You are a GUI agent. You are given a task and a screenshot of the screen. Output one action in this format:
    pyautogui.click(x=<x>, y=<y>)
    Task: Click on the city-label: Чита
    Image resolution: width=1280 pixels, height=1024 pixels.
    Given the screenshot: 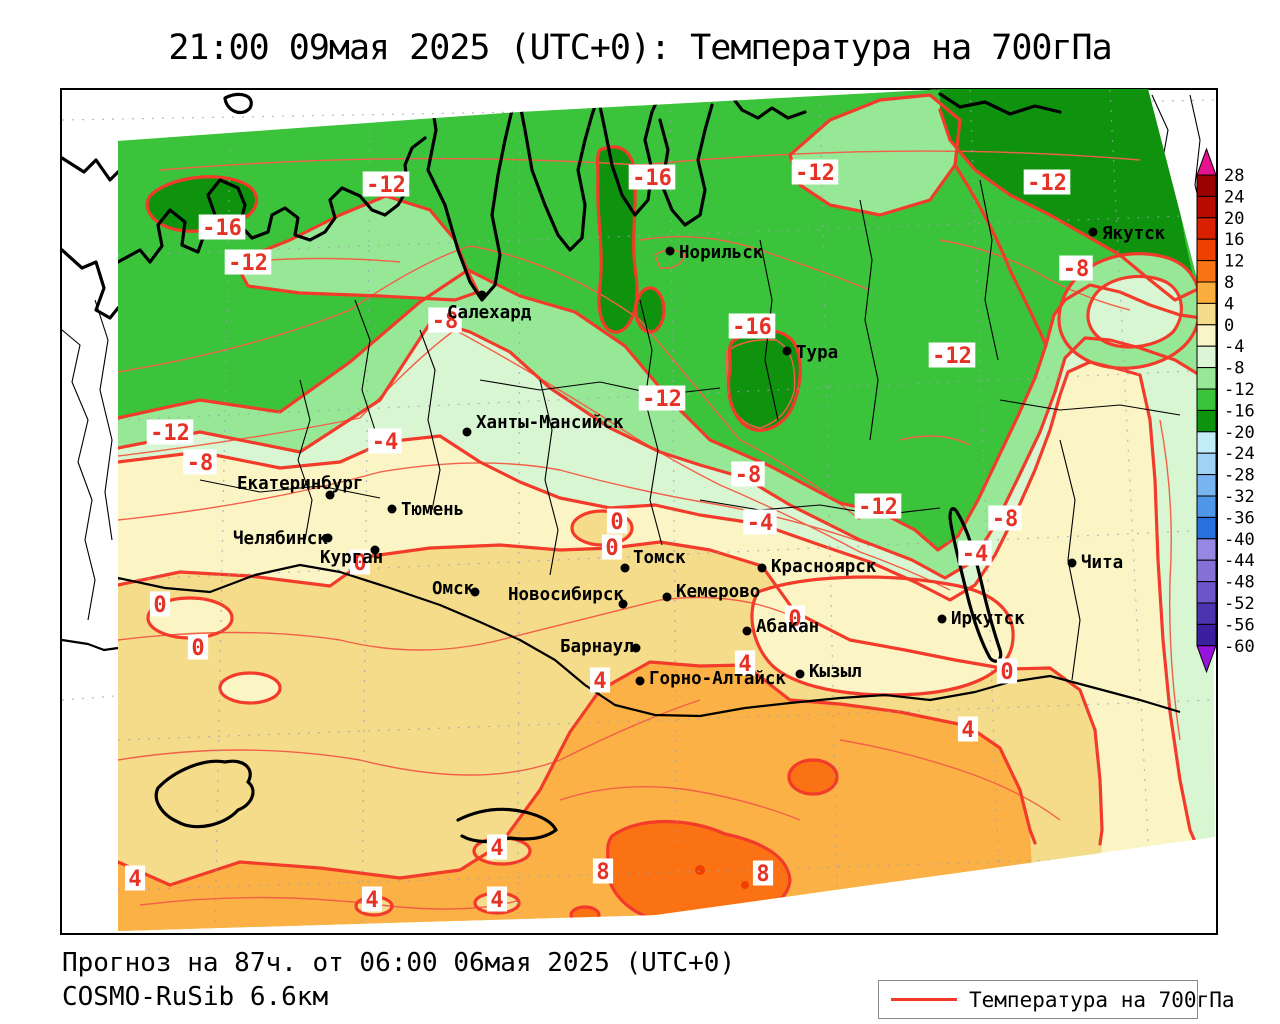 What is the action you would take?
    pyautogui.click(x=1102, y=563)
    